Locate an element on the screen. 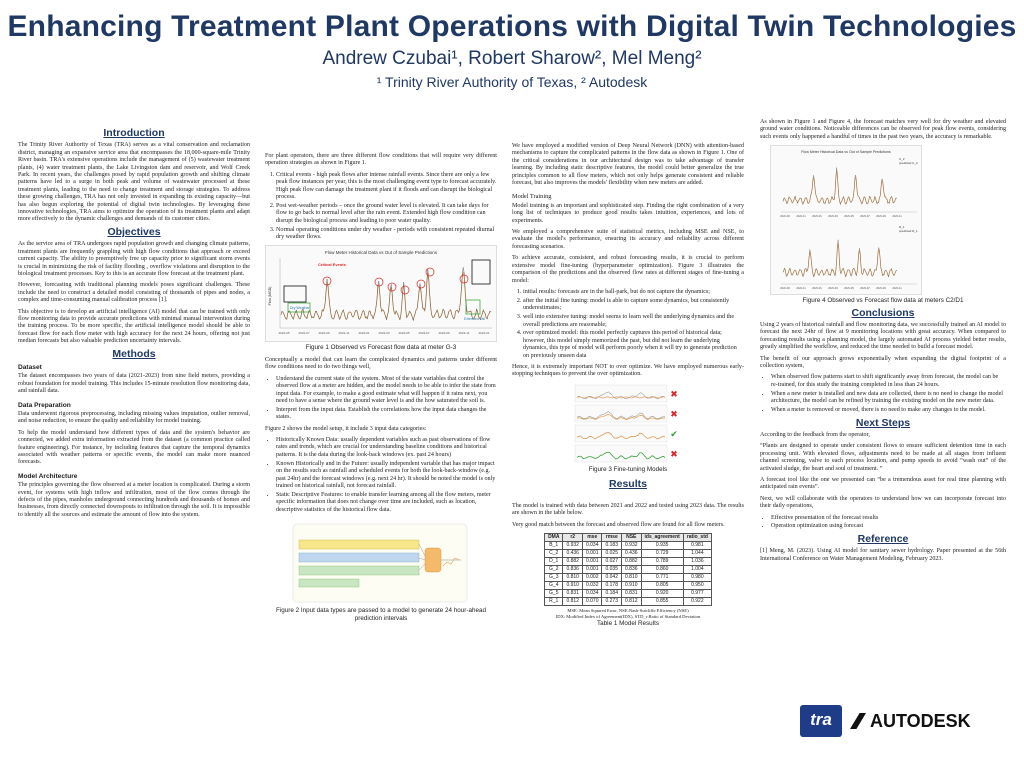  results-table-cell: B_1 is located at coordinates (554, 545).